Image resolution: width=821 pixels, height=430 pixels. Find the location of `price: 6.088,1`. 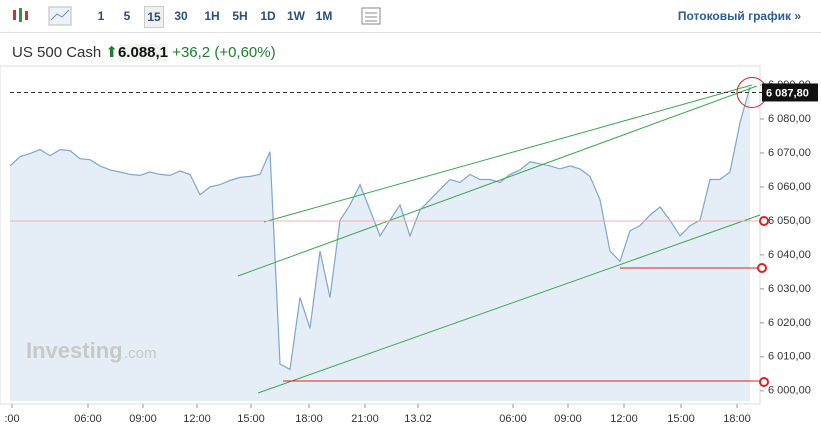

price: 6.088,1 is located at coordinates (143, 52).